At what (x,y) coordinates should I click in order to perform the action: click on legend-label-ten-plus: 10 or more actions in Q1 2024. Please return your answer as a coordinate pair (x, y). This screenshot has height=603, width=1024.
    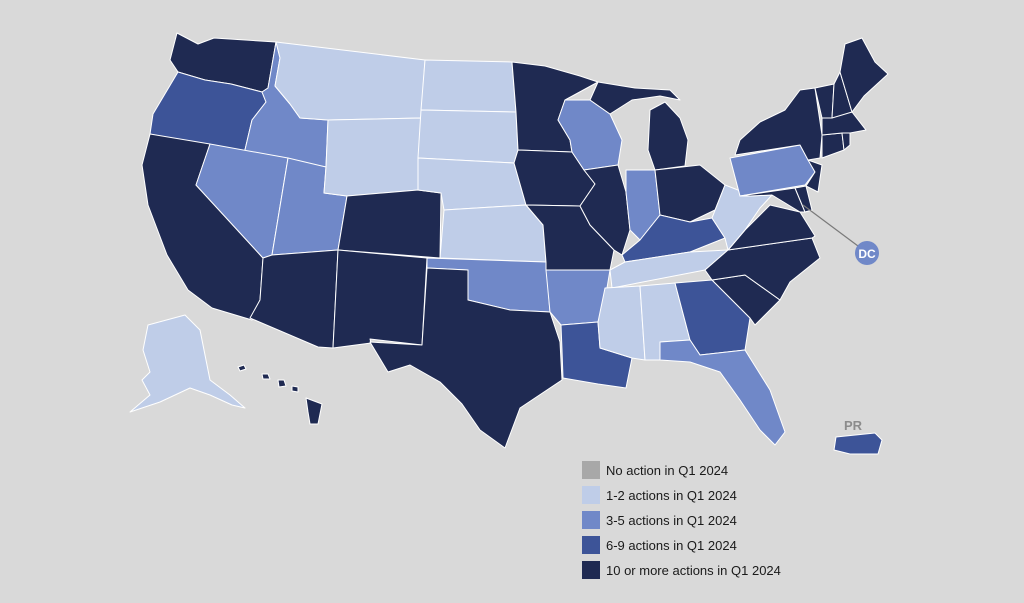
    Looking at the image, I should click on (693, 570).